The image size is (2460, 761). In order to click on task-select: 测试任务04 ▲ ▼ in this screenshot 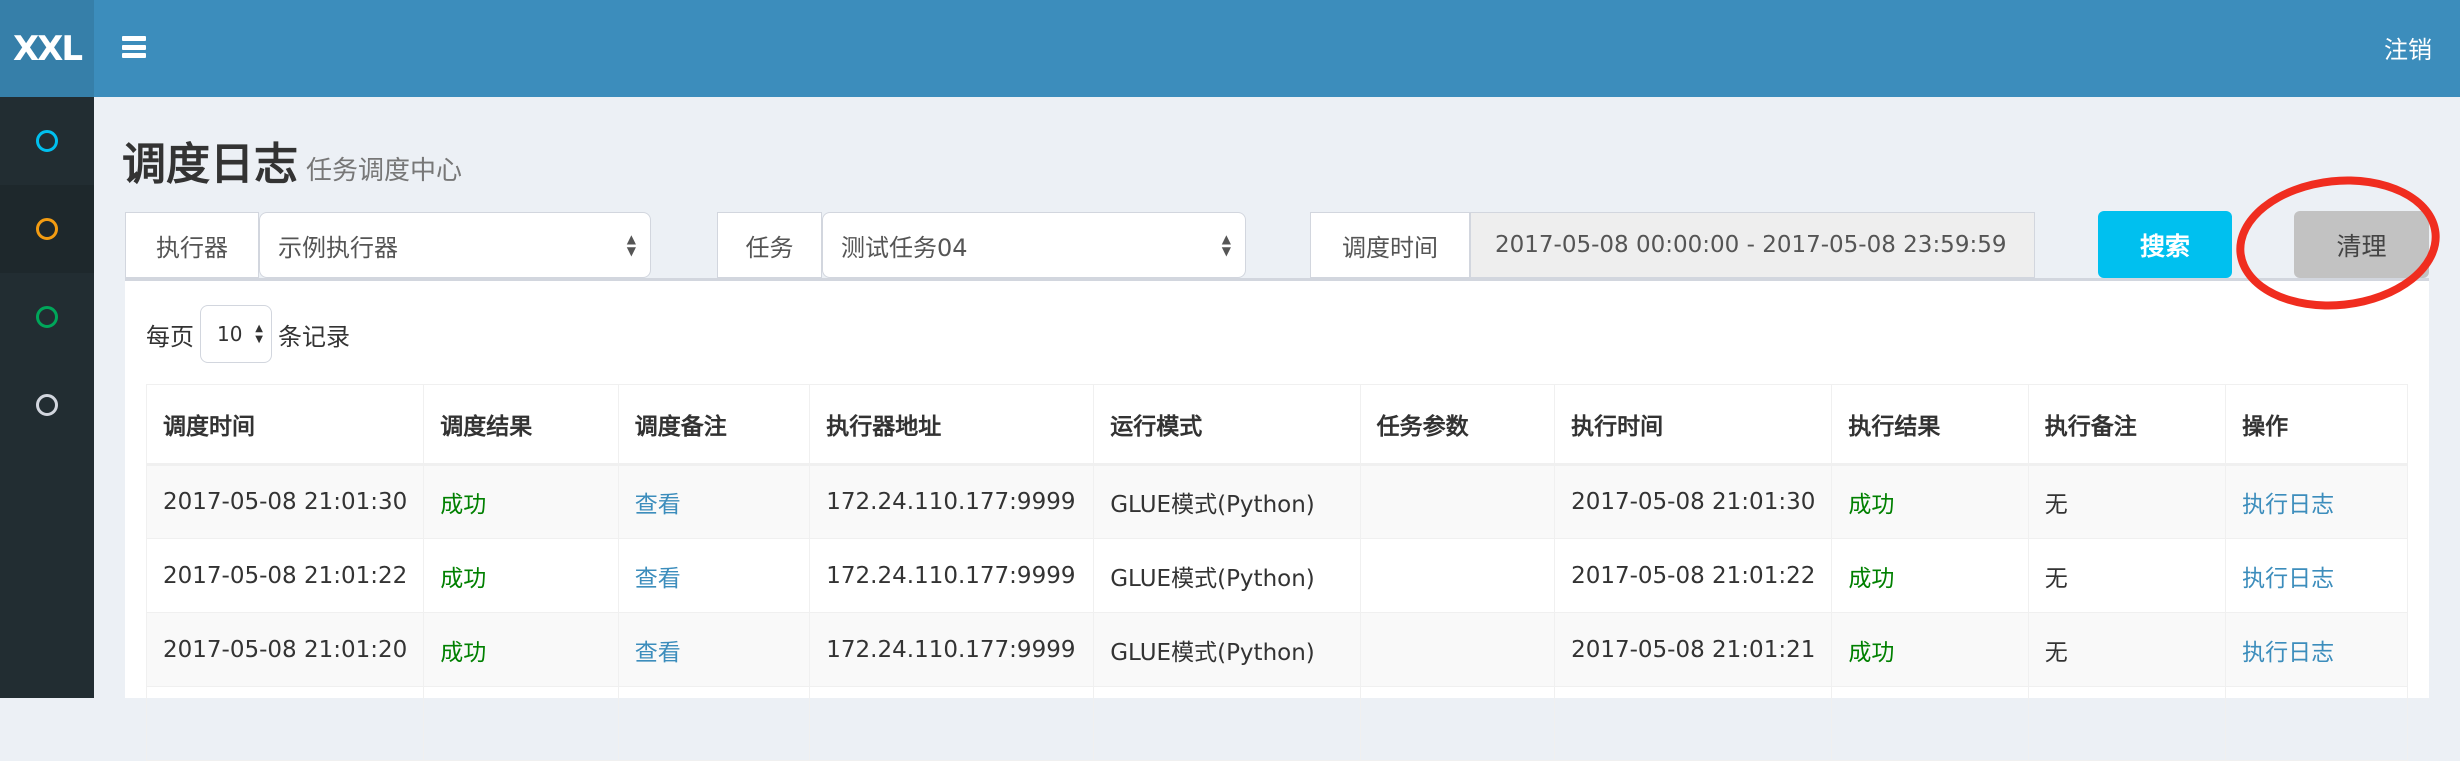, I will do `click(1034, 245)`.